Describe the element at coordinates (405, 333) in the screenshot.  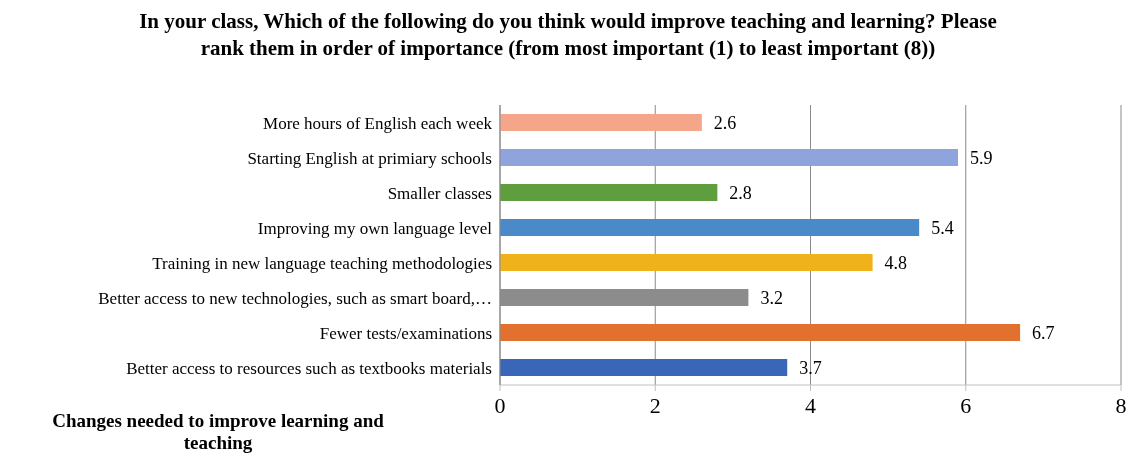
I see `y-tick-label: Fewer tests/examinations` at that location.